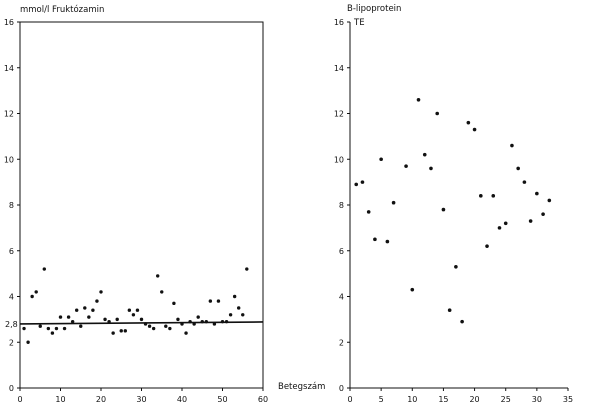 Image resolution: width=600 pixels, height=408 pixels. Describe the element at coordinates (9, 114) in the screenshot. I see `y-tick-label: 12` at that location.